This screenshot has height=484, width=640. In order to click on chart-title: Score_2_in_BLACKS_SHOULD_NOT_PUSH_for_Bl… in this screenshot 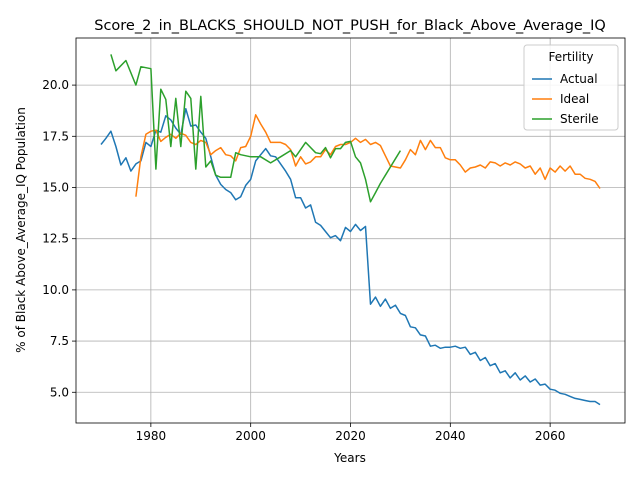, I will do `click(350, 26)`.